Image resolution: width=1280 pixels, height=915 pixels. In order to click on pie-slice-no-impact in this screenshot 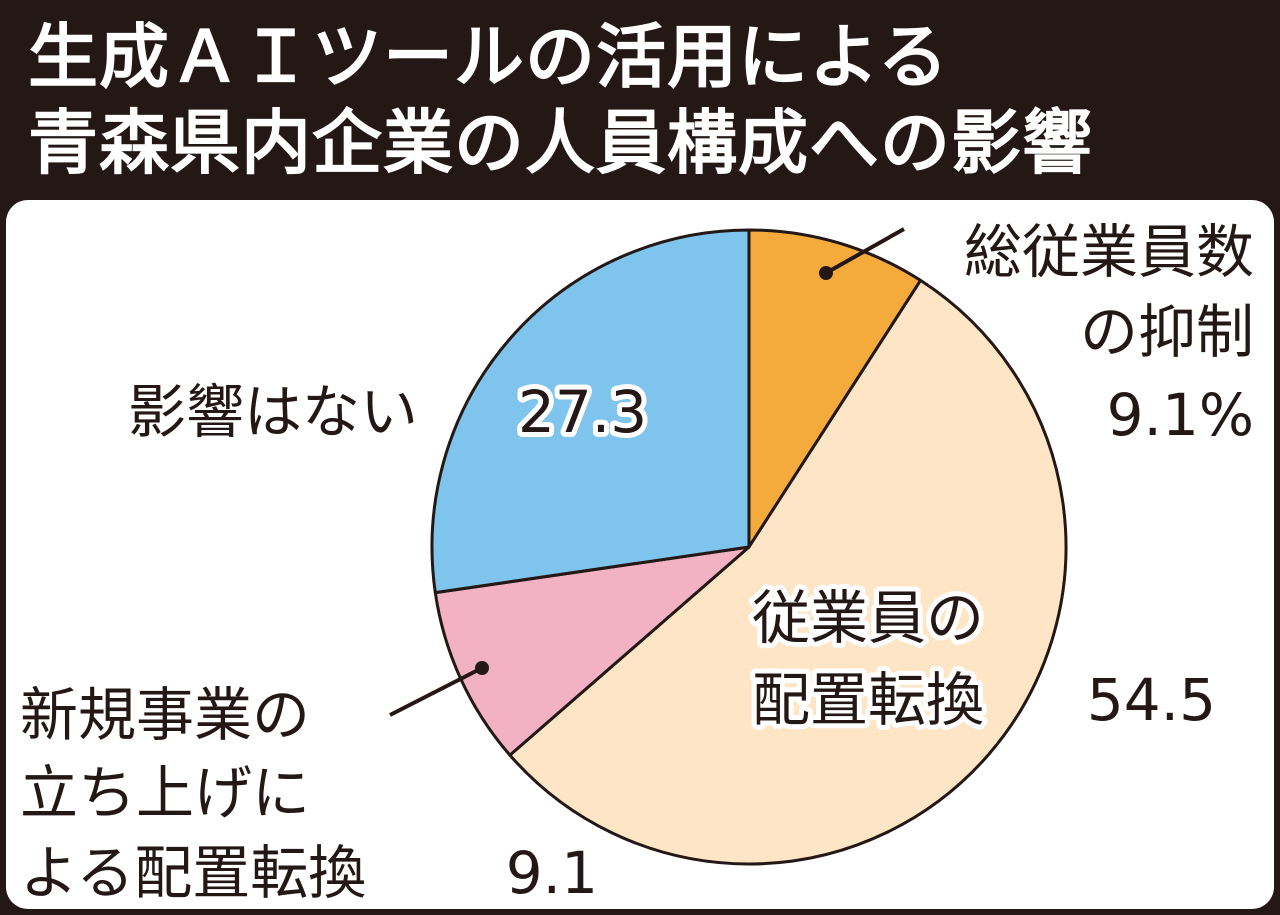, I will do `click(590, 411)`.